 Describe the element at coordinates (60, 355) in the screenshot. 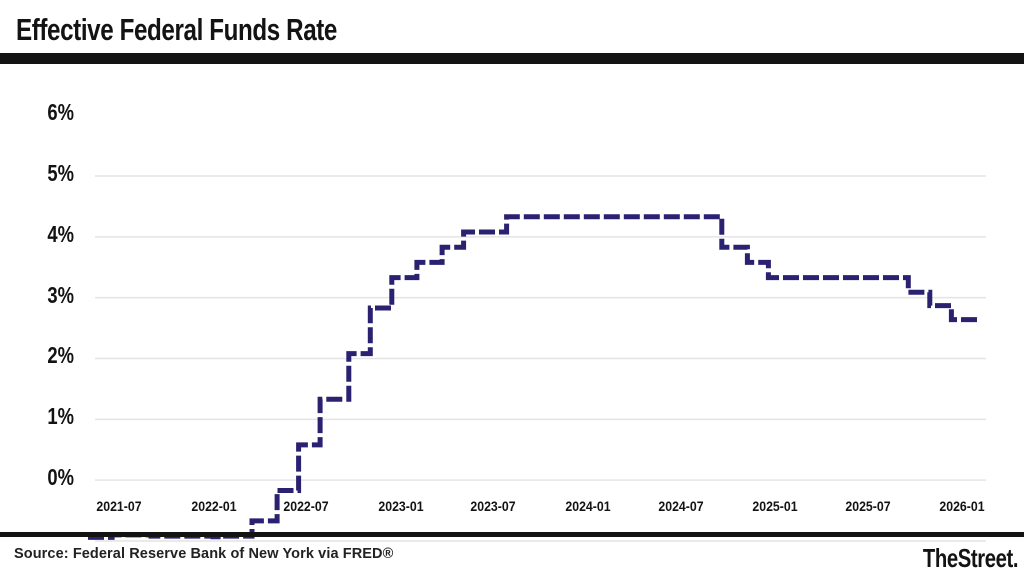

I see `y-tick-2%: 2%` at that location.